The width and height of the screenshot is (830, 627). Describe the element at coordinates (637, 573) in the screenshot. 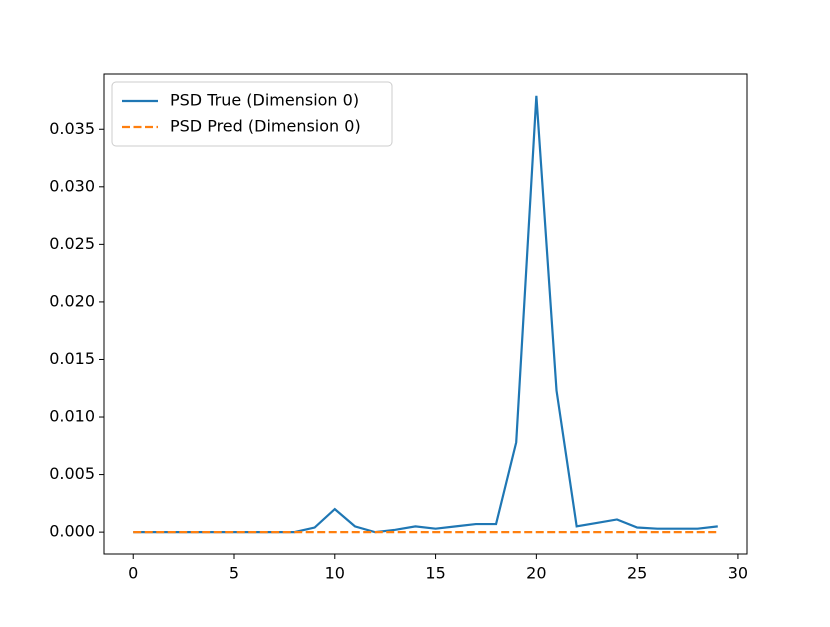

I see `x-tick-label: 25` at that location.